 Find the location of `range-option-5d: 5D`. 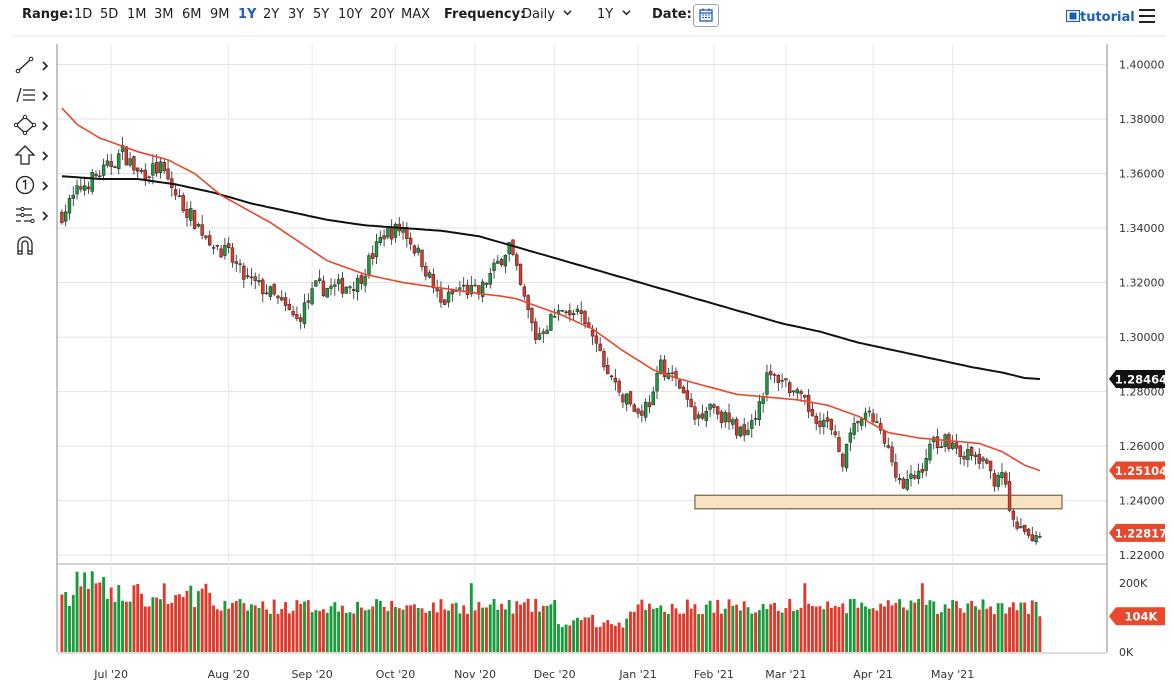

range-option-5d: 5D is located at coordinates (109, 14).